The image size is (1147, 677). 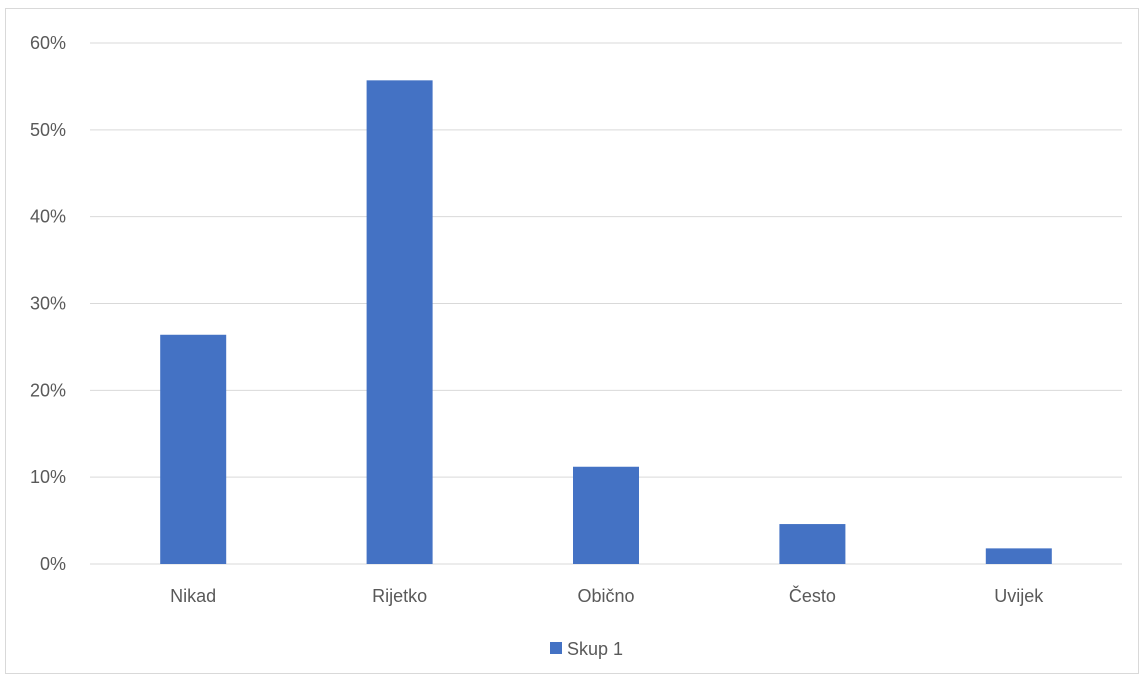 I want to click on x-tick-label: Često, so click(x=812, y=595).